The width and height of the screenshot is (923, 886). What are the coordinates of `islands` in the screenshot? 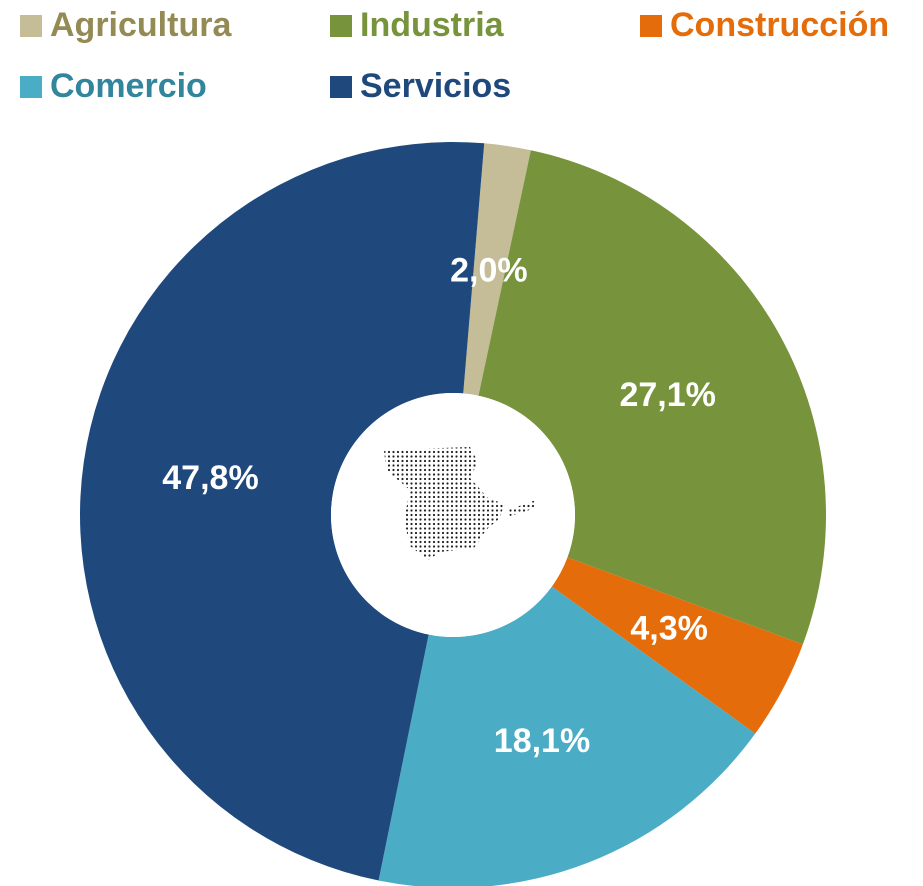 It's located at (522, 508).